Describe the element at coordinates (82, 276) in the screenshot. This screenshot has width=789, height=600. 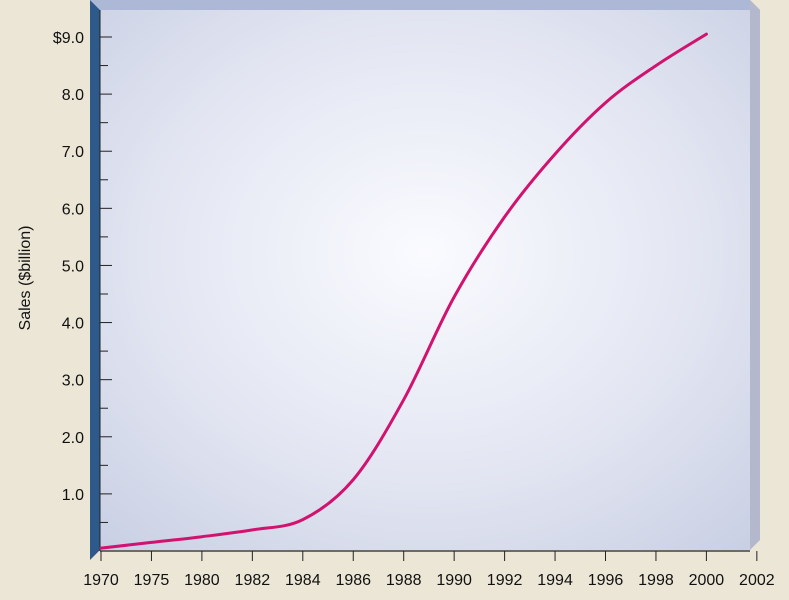
I see `y-axis-ticks: 1.0 2.0 3.0 4.0 5.0 6.0 7.0 8.0 $9.0` at that location.